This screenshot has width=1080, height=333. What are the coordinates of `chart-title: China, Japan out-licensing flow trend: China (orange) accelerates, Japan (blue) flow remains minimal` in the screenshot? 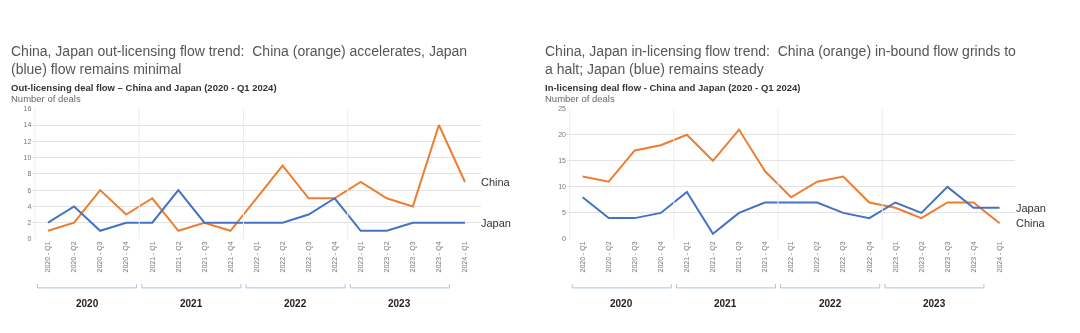 It's located at (239, 60).